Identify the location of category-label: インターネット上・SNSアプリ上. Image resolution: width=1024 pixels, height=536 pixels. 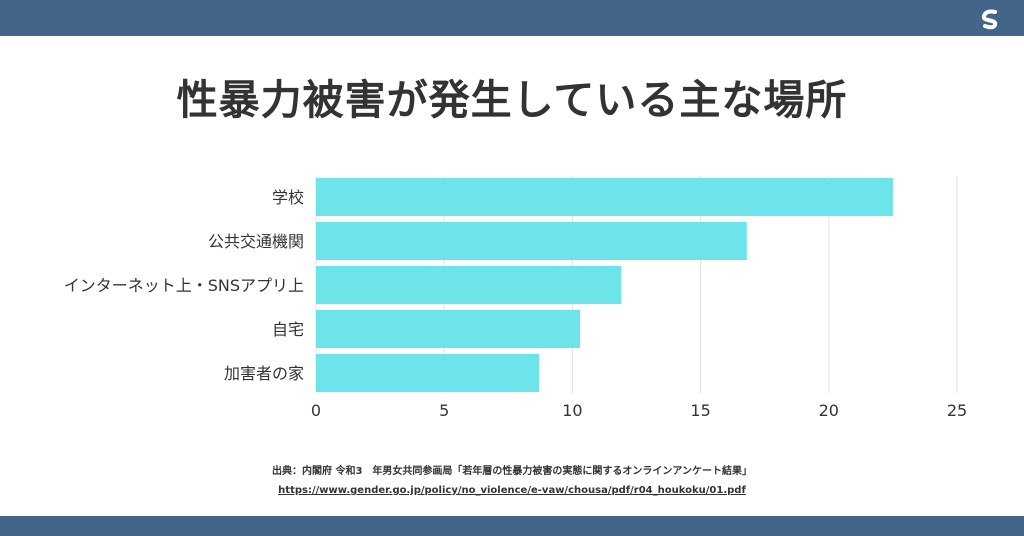
(184, 285).